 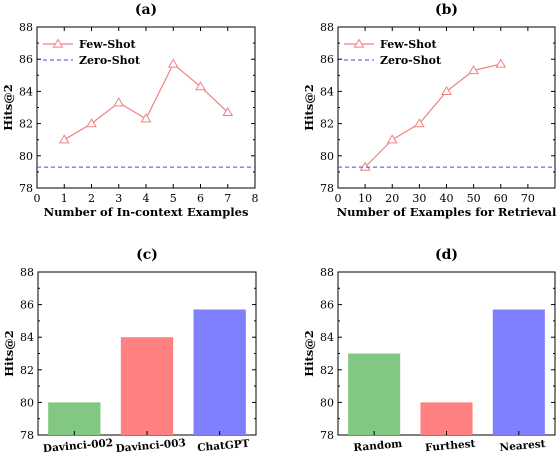 What do you see at coordinates (392, 198) in the screenshot?
I see `x-tick-label: 20` at bounding box center [392, 198].